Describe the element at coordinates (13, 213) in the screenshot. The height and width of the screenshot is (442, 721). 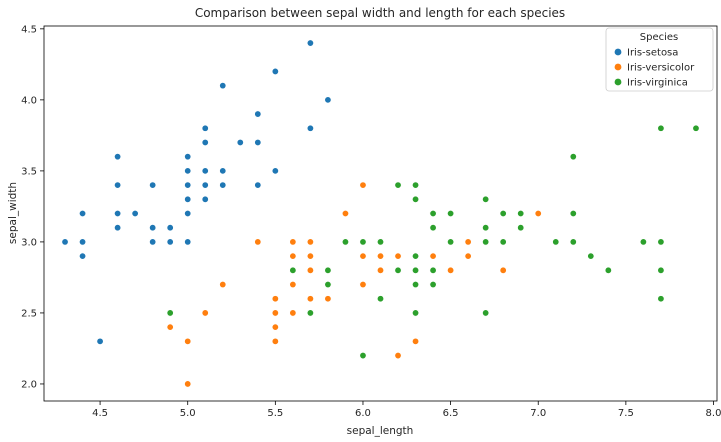
I see `y-axis-label: sepal_width` at that location.